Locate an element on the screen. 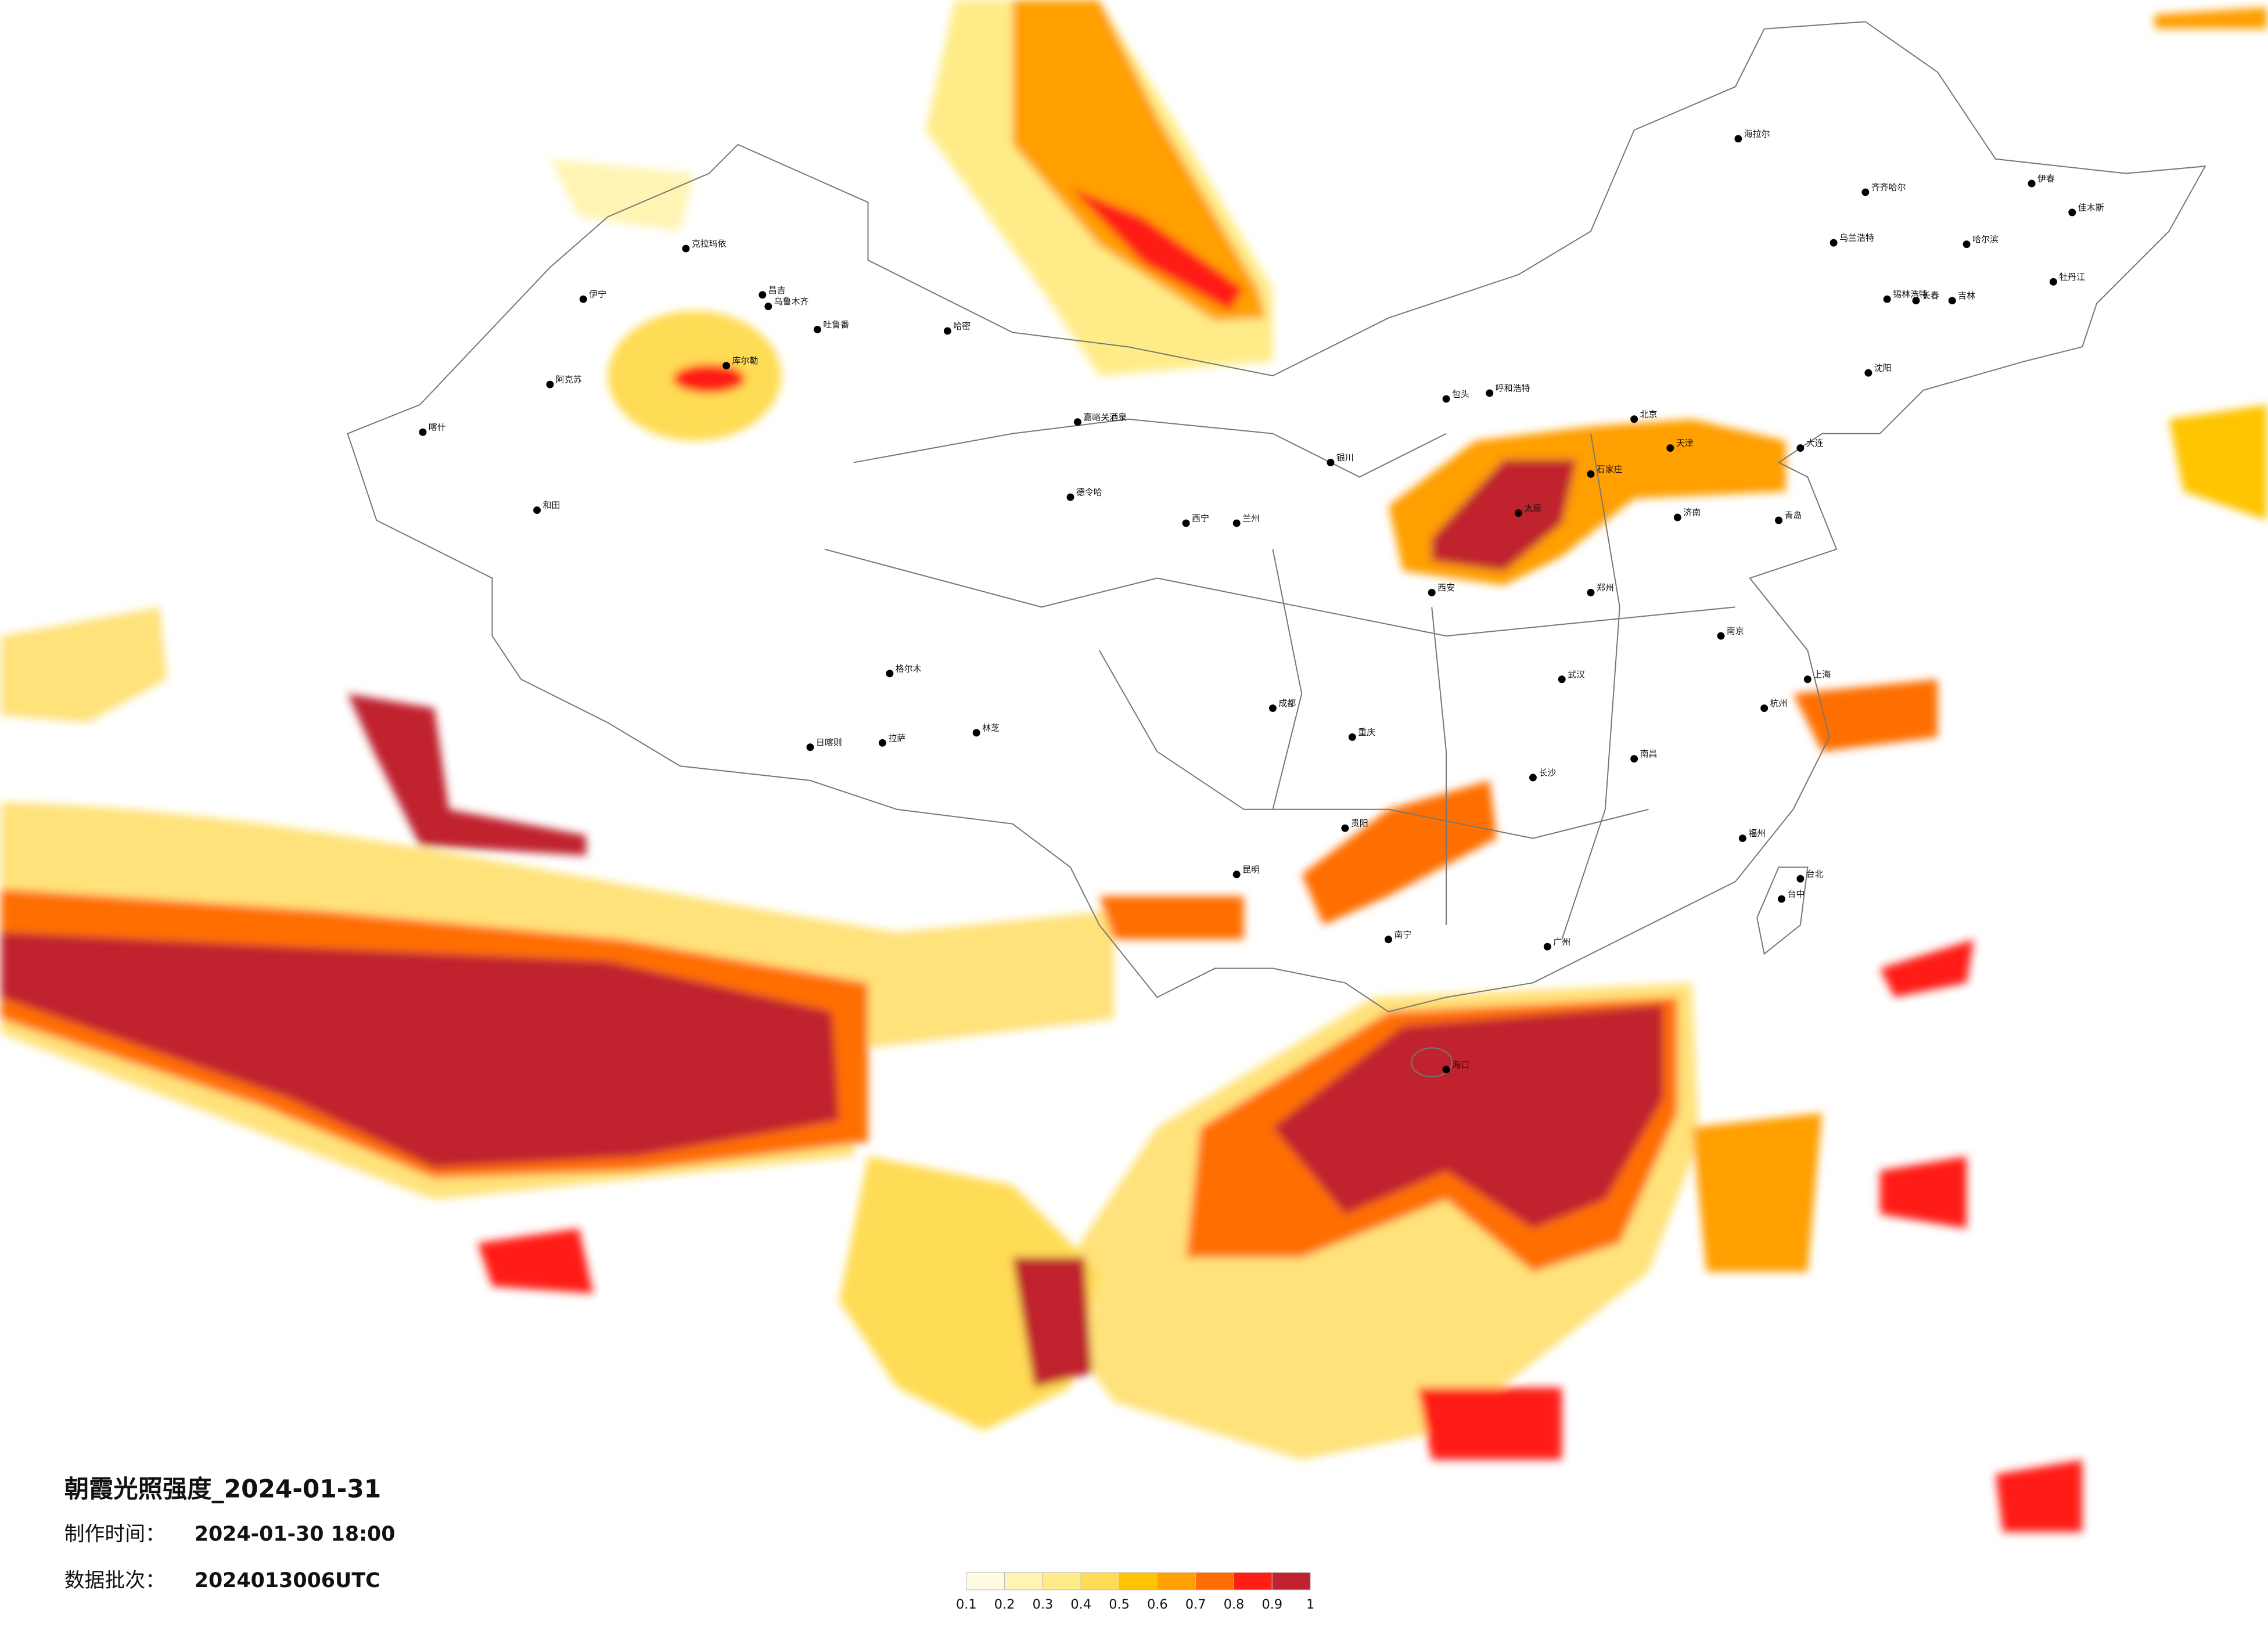  city-label: 日喀则 is located at coordinates (829, 742).